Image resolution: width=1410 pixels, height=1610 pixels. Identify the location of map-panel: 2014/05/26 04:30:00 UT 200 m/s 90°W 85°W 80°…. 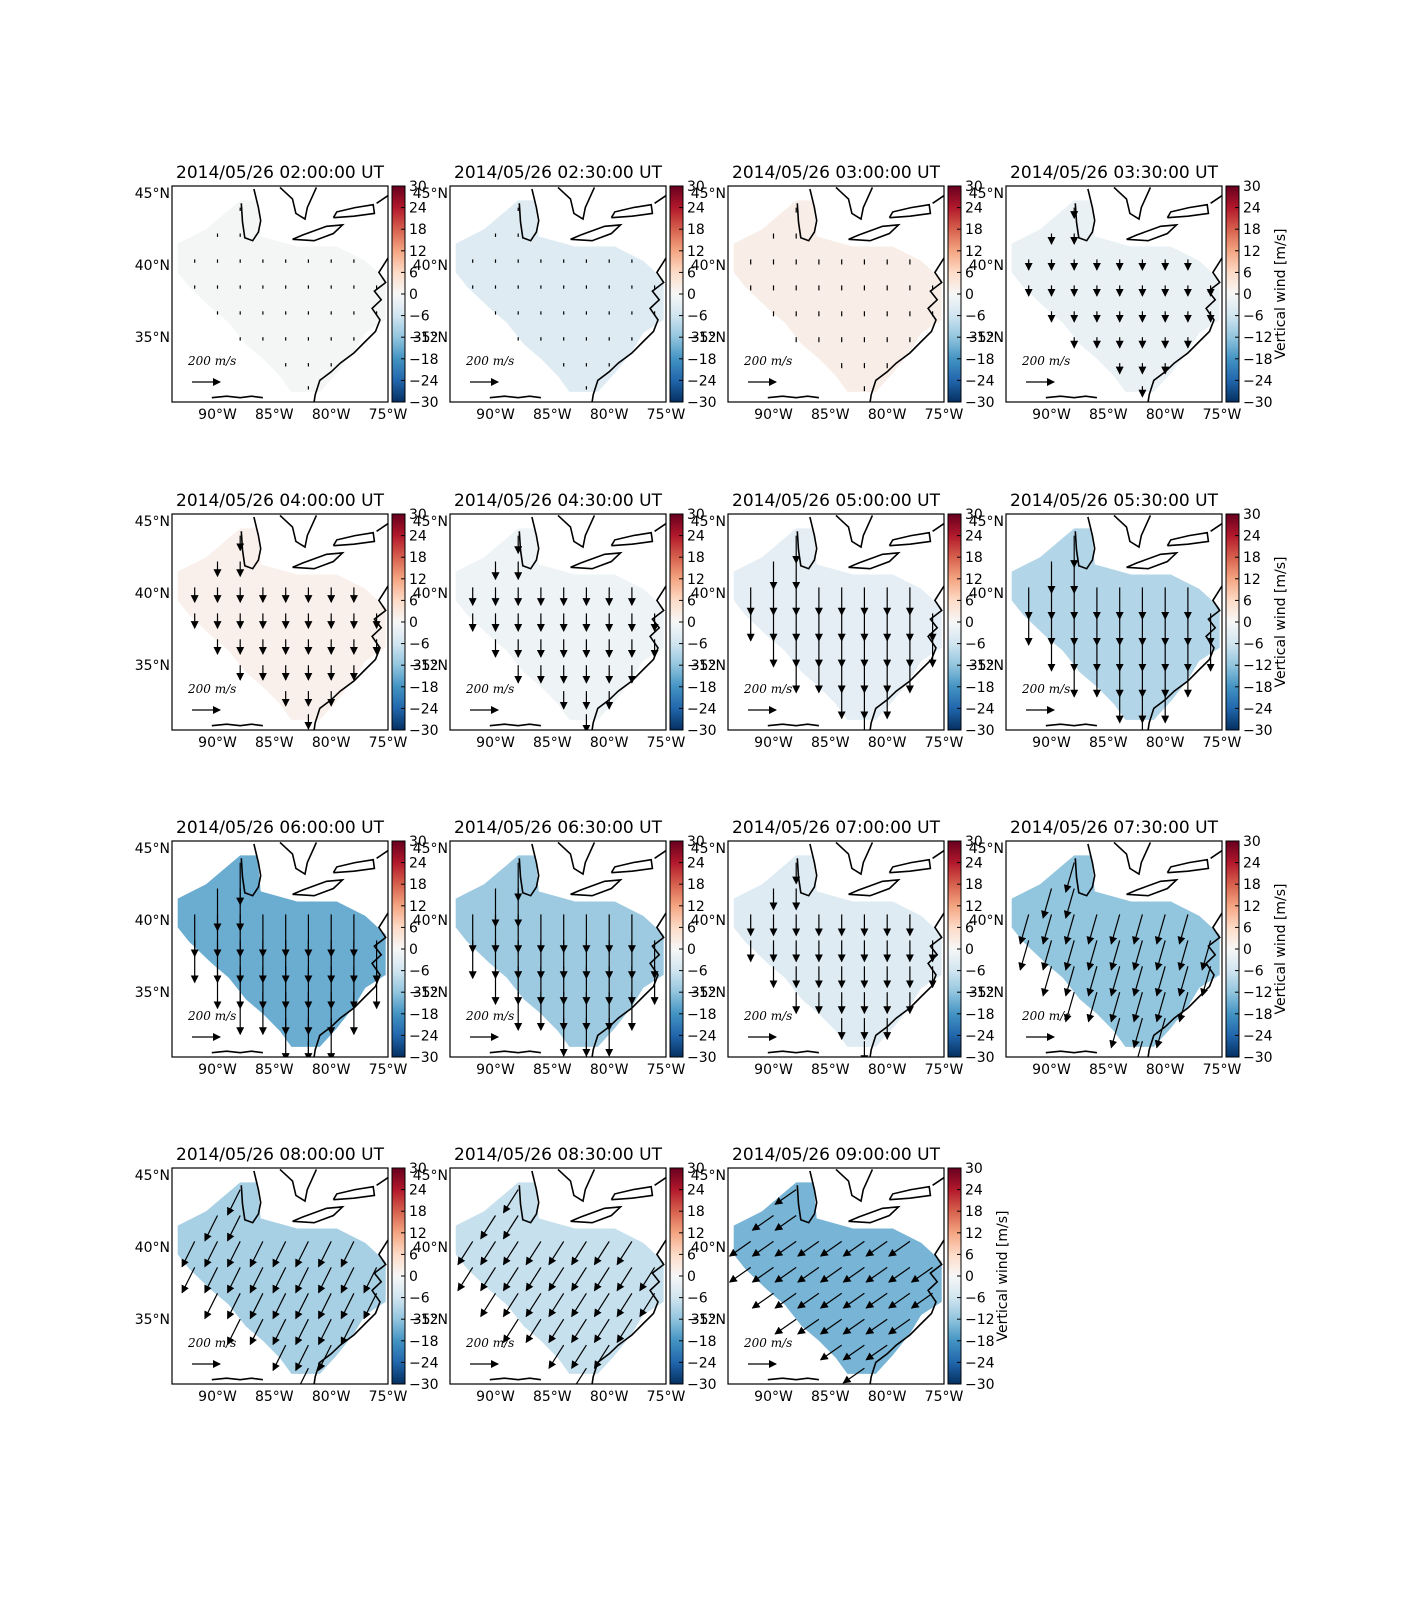
(565, 621).